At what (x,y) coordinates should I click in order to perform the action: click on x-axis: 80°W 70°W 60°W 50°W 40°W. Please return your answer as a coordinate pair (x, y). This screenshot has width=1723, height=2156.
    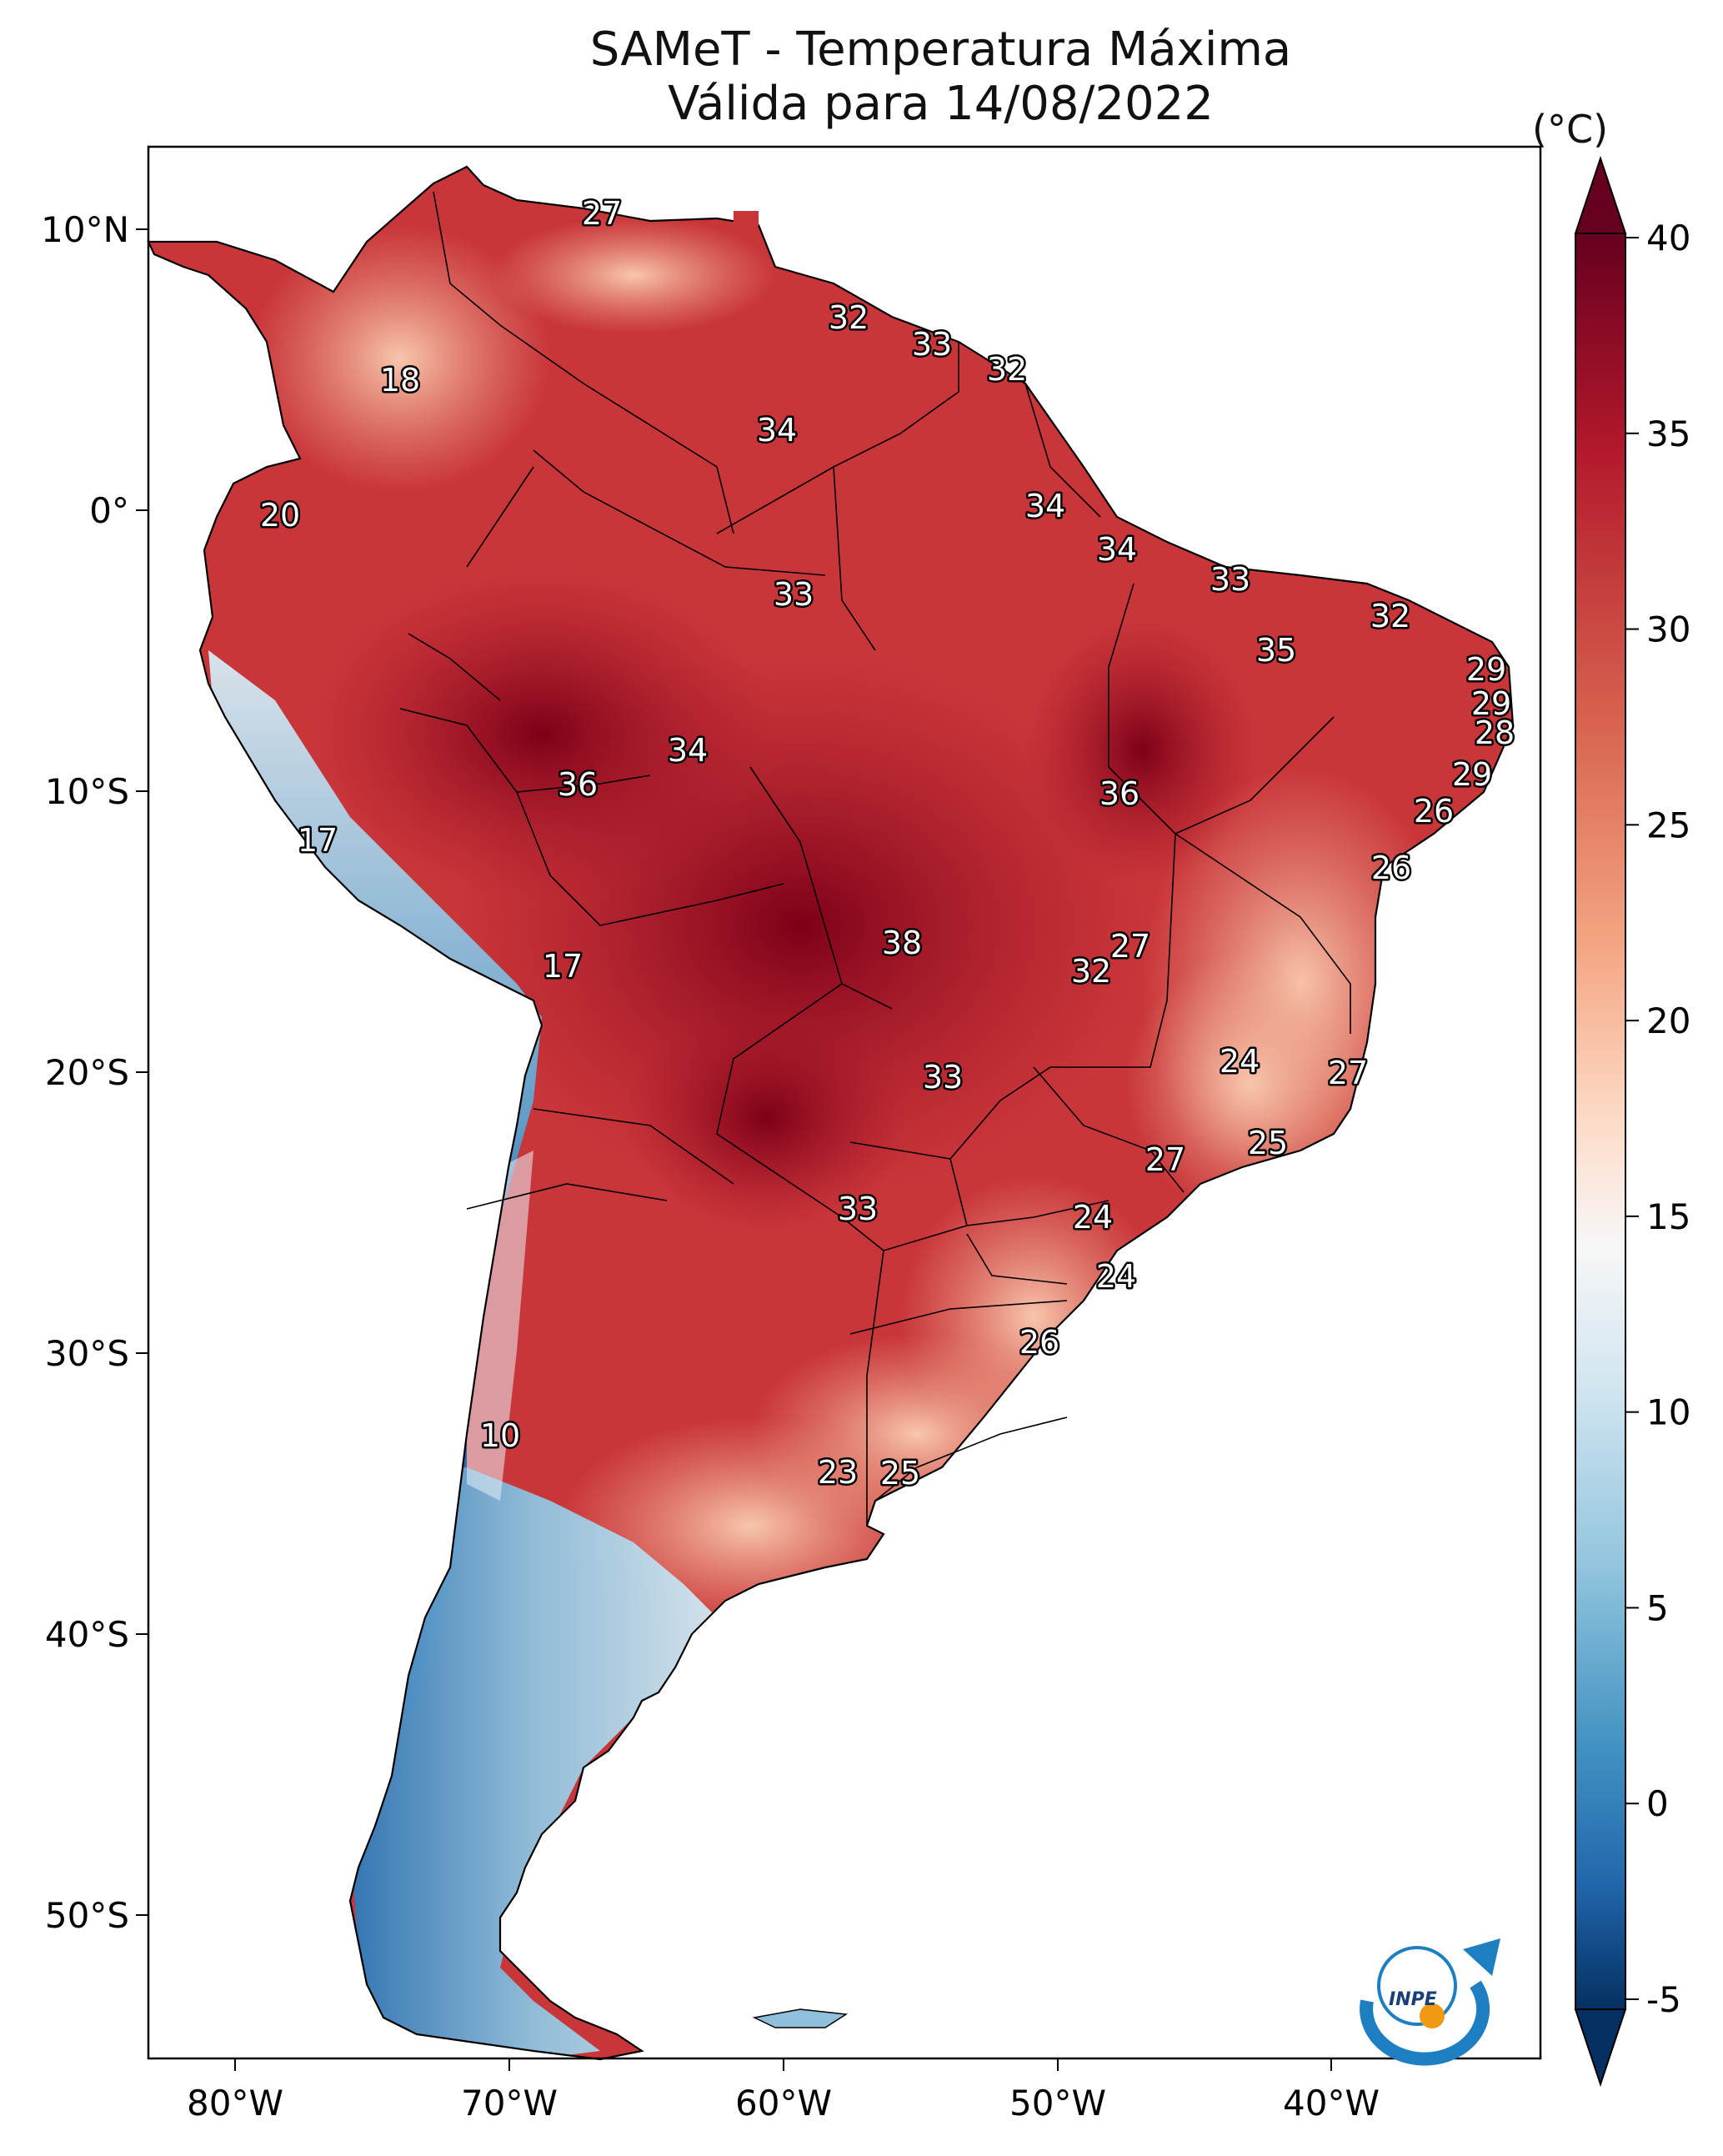
    Looking at the image, I should click on (783, 2090).